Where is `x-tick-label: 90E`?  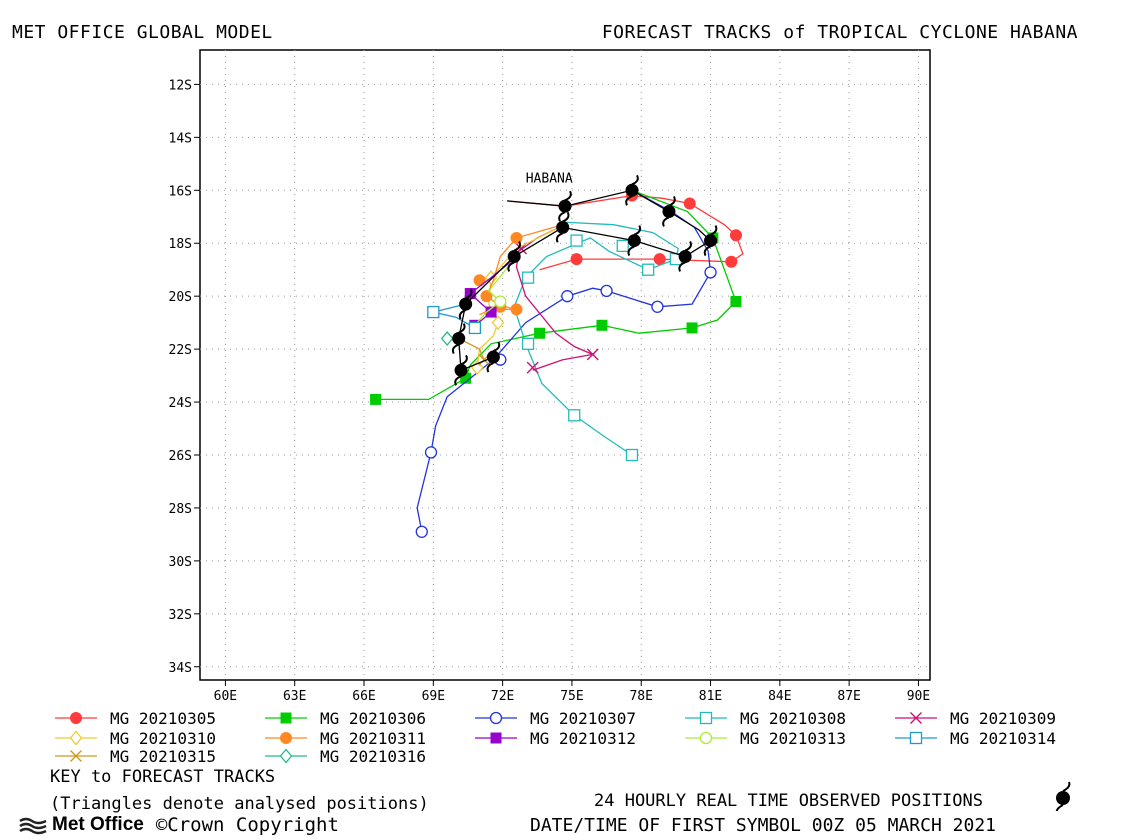
x-tick-label: 90E is located at coordinates (918, 696).